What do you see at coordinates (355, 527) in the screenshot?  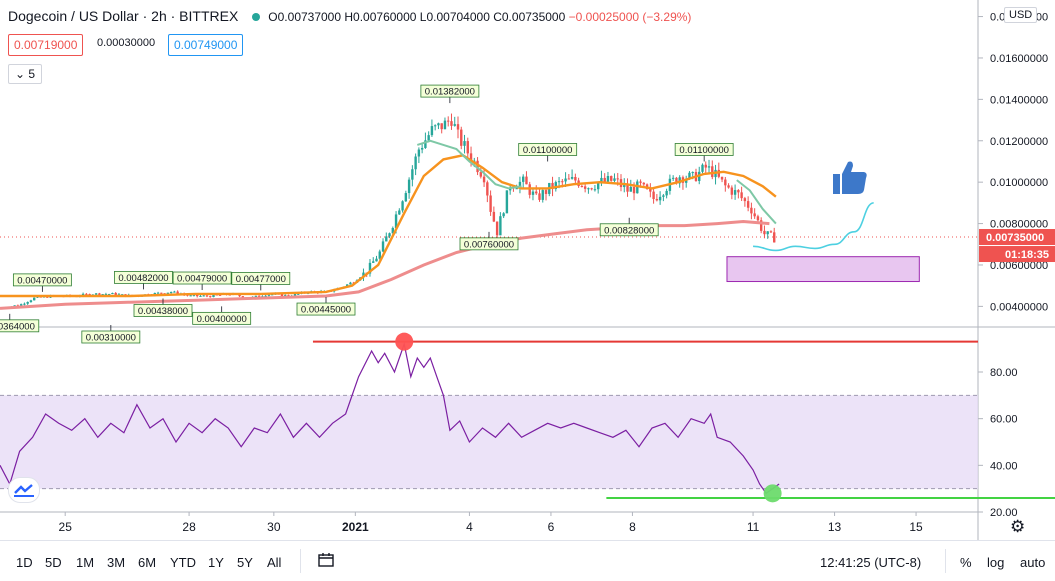 I see `time-tick-label: 2021` at bounding box center [355, 527].